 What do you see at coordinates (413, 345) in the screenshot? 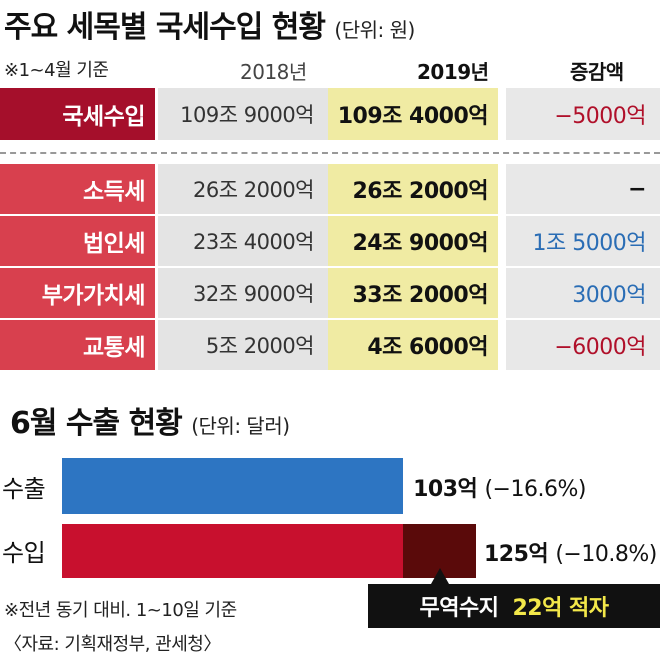
I see `value-2019: 4조 6000억` at bounding box center [413, 345].